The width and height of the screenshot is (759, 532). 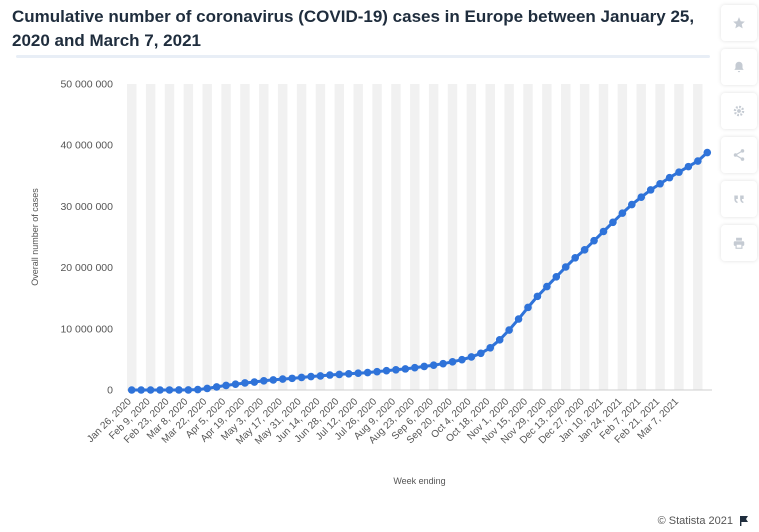 I want to click on gear-icon, so click(x=739, y=111).